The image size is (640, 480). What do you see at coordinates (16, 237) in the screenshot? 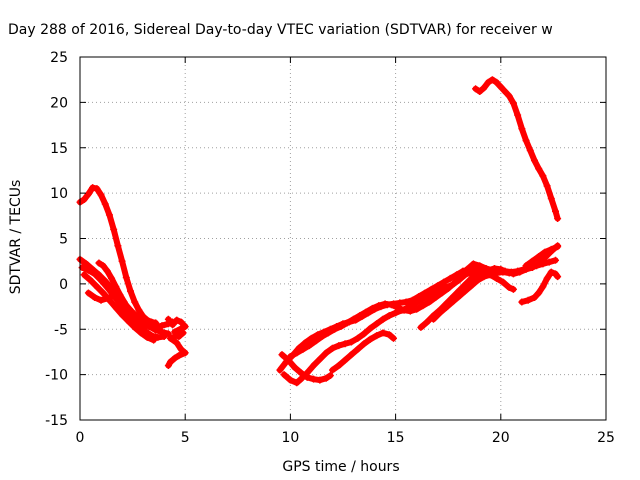
I see `y-axis-label: SDTVAR / TECUs` at bounding box center [16, 237].